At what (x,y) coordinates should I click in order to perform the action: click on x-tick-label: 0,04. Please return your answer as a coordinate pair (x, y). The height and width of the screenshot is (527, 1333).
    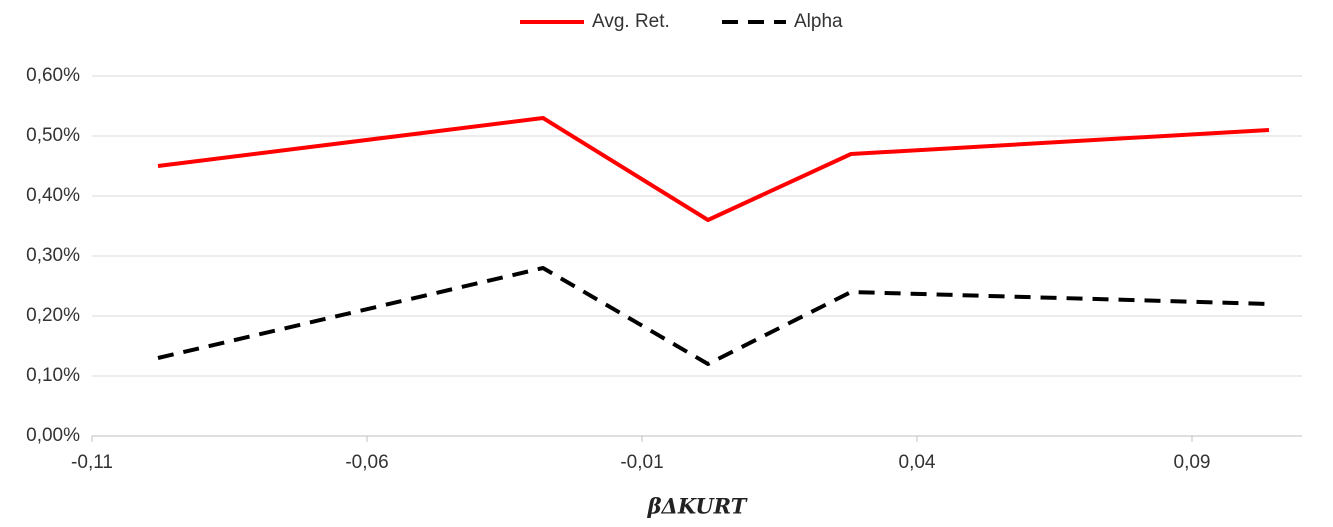
    Looking at the image, I should click on (917, 462).